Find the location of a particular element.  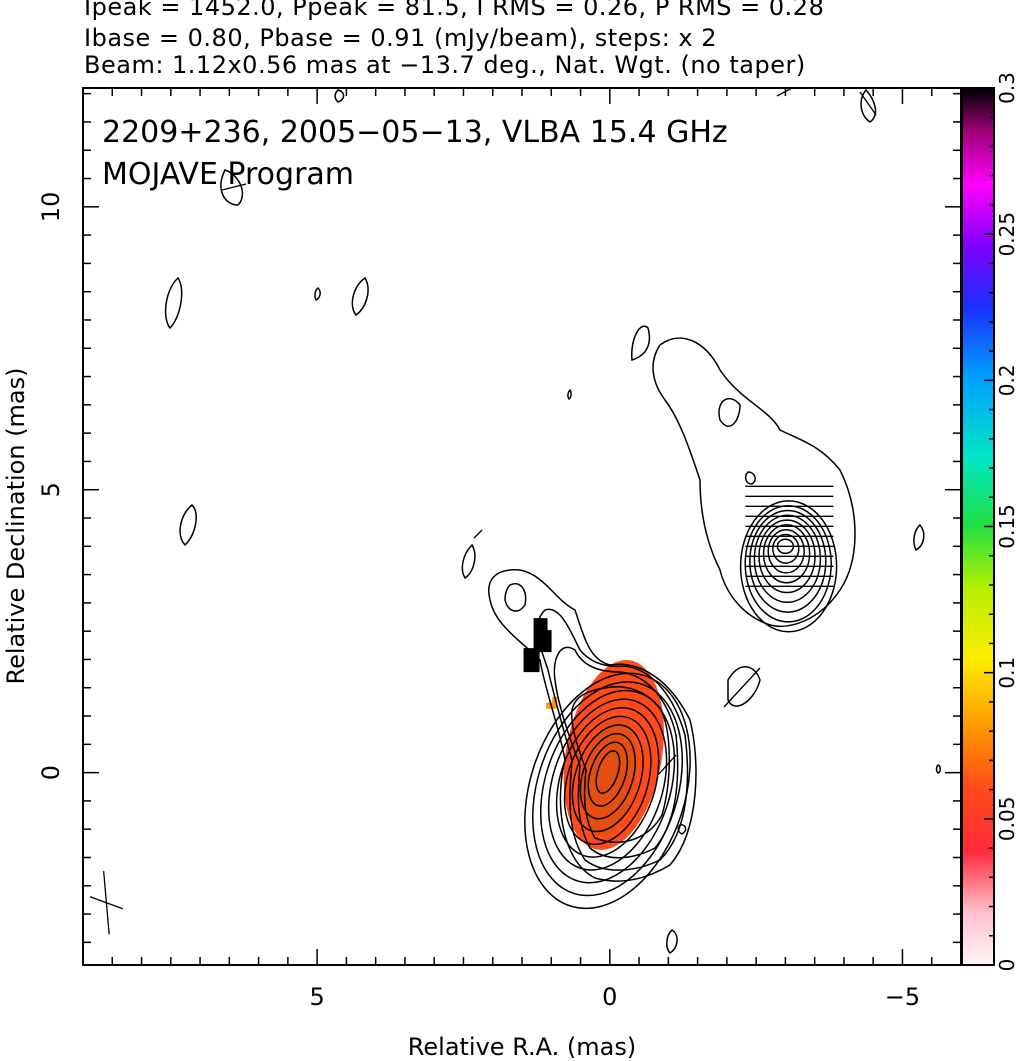

y-tick-label: 0 is located at coordinates (51, 772).